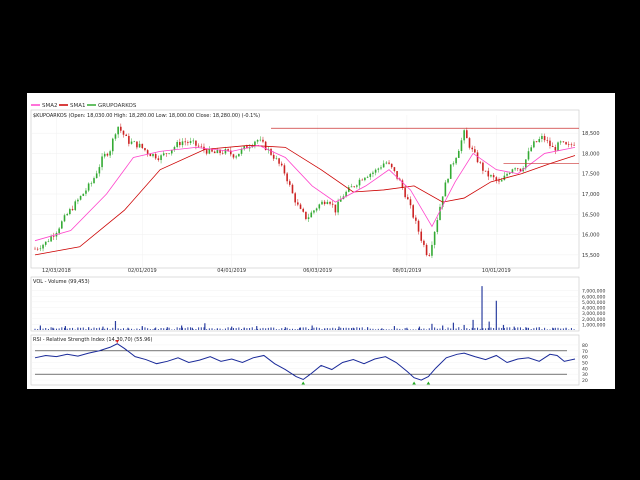  What do you see at coordinates (585, 358) in the screenshot?
I see `rsi-y-tick-label: 60` at bounding box center [585, 358].